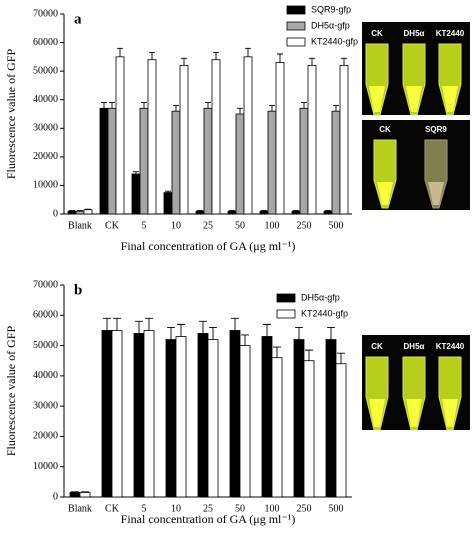 This screenshot has width=472, height=533. Describe the element at coordinates (78, 19) in the screenshot. I see `panel-label: a` at that location.